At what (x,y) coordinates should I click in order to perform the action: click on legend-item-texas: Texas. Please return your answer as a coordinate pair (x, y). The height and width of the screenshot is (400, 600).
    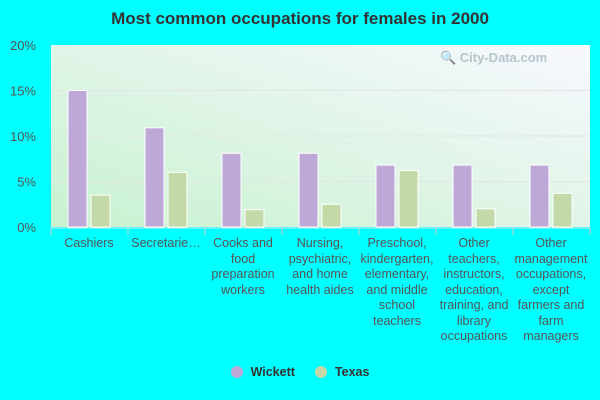
    Looking at the image, I should click on (342, 372).